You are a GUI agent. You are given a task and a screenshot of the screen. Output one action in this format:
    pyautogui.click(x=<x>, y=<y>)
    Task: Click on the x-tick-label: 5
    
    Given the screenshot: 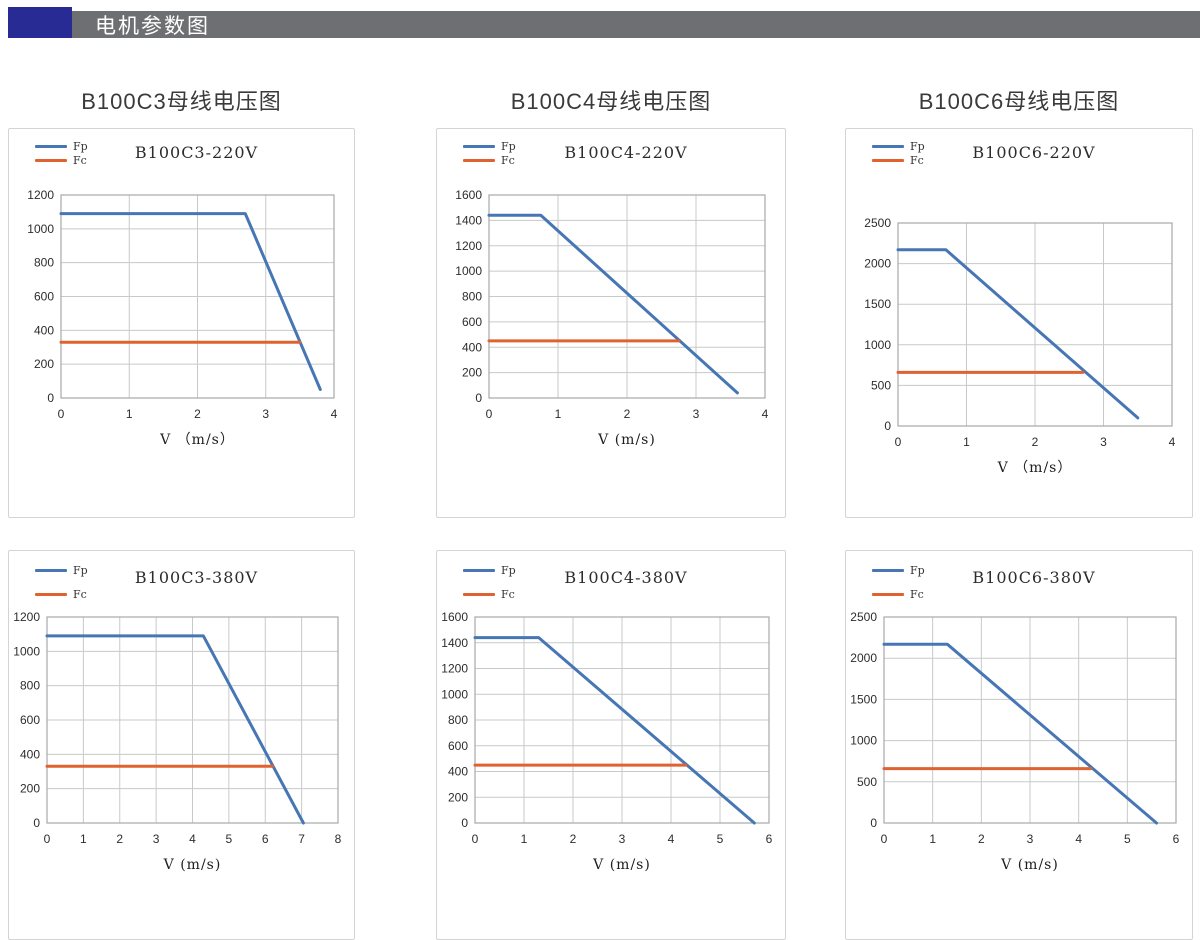 What is the action you would take?
    pyautogui.click(x=229, y=839)
    